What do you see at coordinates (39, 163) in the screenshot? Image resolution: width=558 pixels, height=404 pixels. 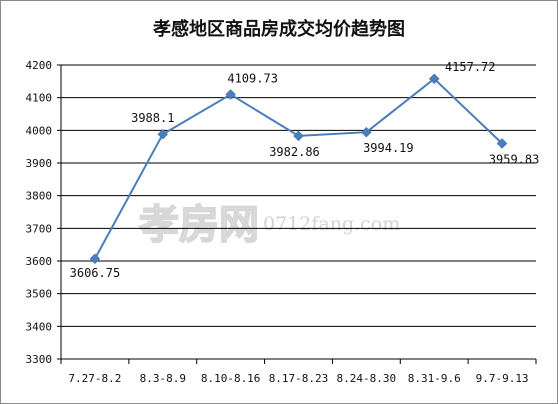 I see `y-tick-label: 3900` at bounding box center [39, 163].